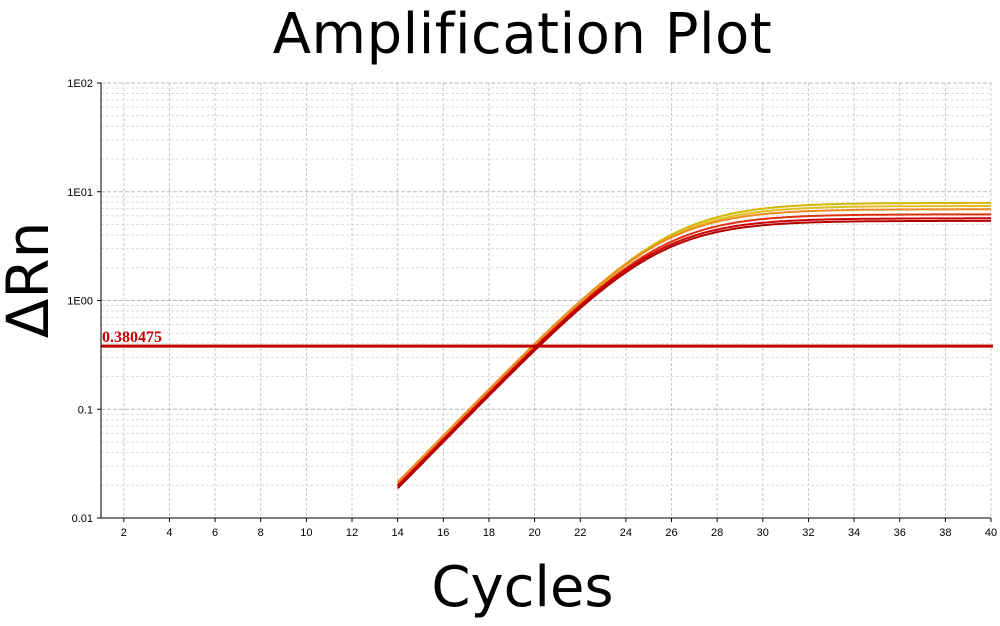  Describe the element at coordinates (580, 533) in the screenshot. I see `x-tick-label: 22` at that location.